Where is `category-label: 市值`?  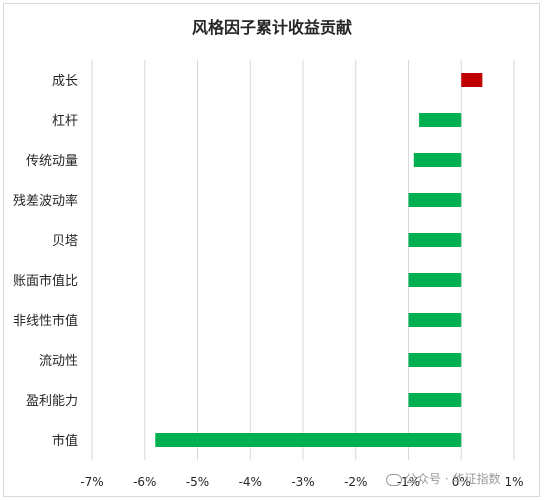
category-label: 市值 is located at coordinates (65, 441).